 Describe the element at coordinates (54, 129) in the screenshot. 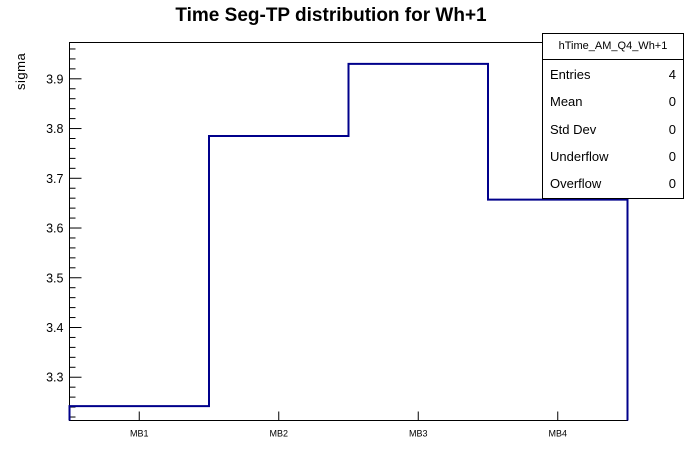

I see `y-tick-label: 3.8` at that location.